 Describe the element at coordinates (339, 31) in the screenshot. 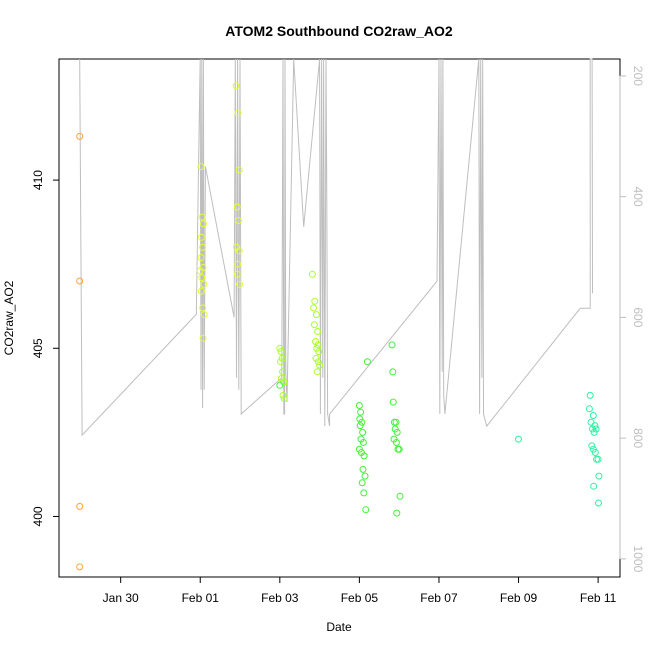

I see `chart-title: ATOM2 Southbound CO2raw_AO2` at that location.